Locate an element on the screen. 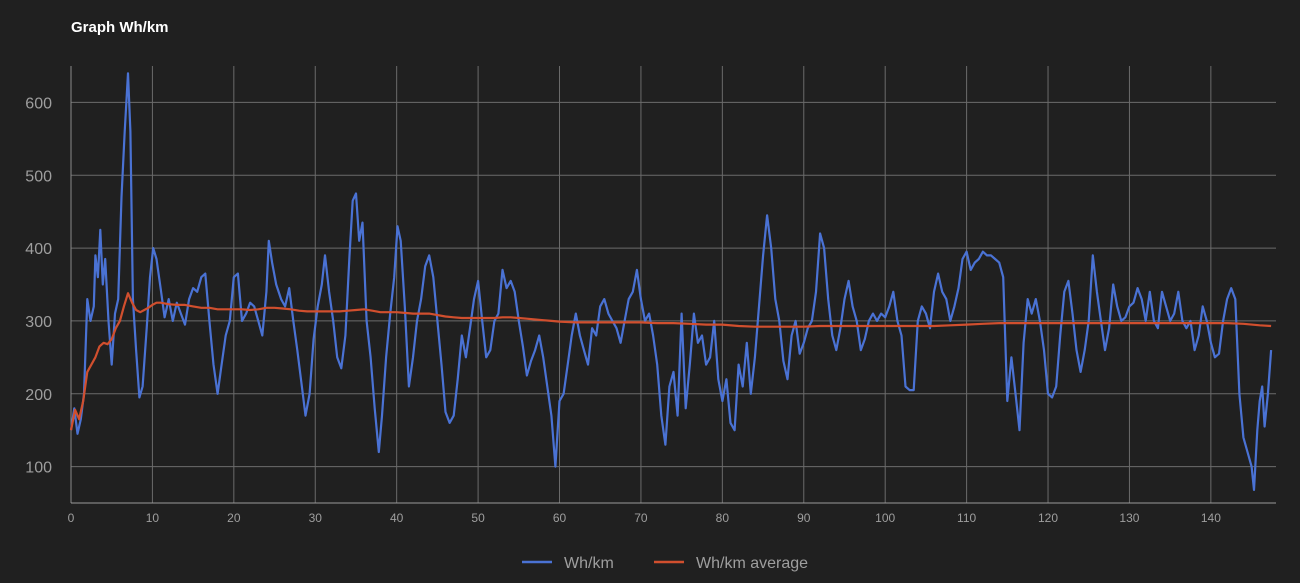  x-tick-label: 100 is located at coordinates (885, 518).